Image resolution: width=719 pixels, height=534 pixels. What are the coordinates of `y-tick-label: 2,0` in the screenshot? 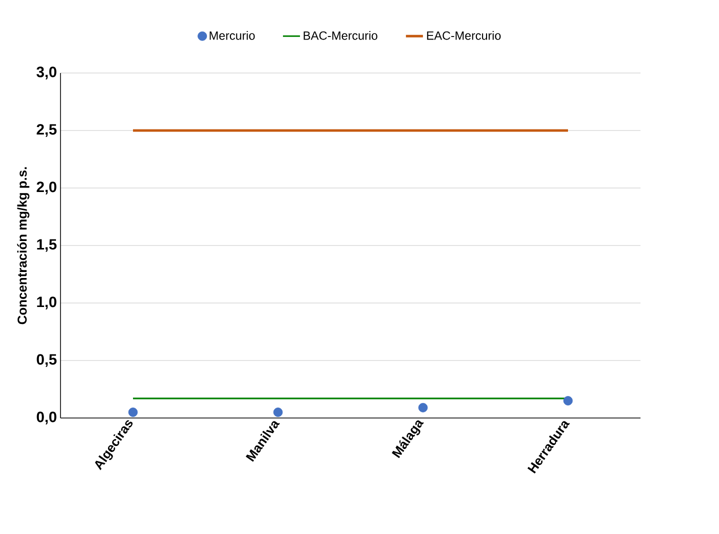 It's located at (46, 188).